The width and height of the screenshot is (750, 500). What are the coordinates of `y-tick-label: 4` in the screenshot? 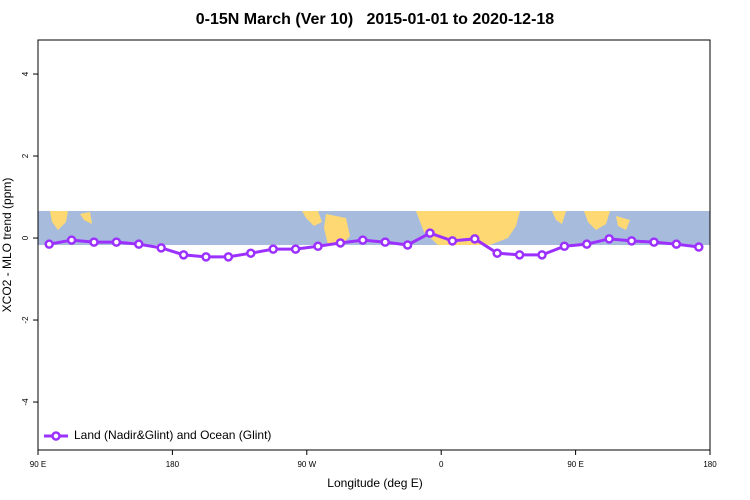 It's located at (25, 73).